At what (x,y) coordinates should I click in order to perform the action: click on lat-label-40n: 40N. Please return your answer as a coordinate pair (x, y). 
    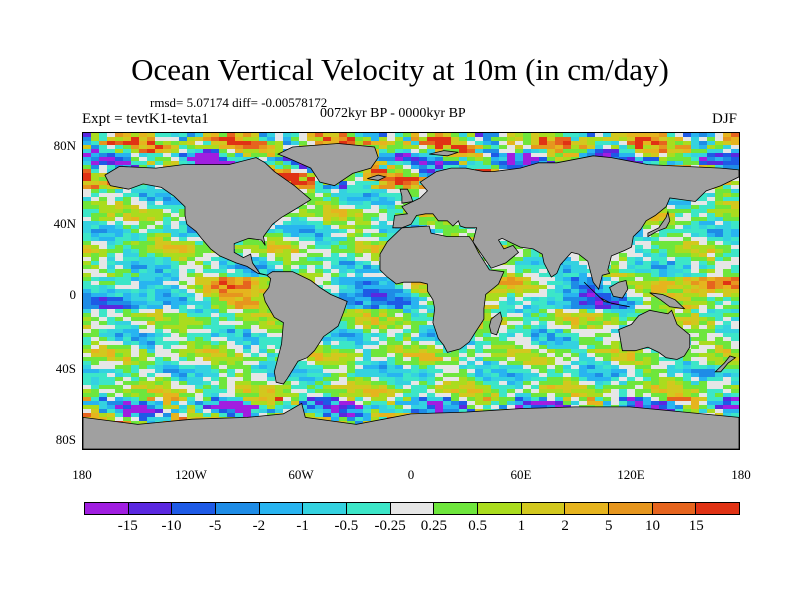
    Looking at the image, I should click on (64, 223).